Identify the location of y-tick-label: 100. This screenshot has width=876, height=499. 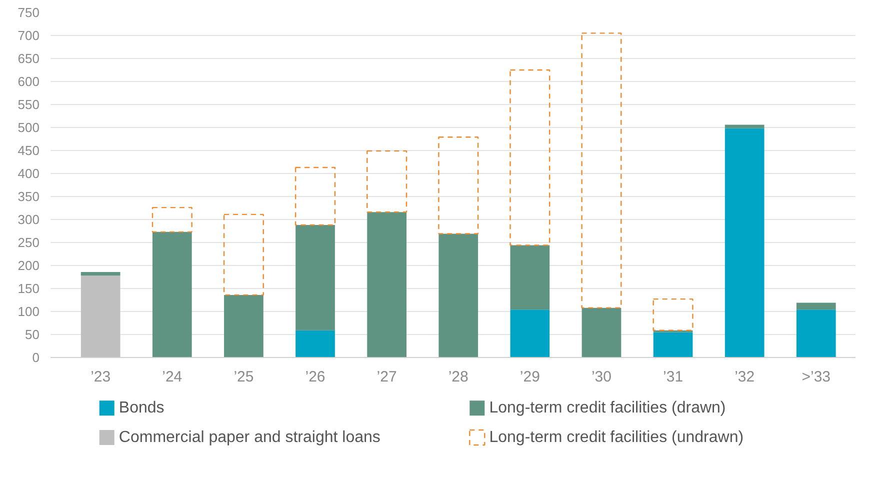
(29, 311).